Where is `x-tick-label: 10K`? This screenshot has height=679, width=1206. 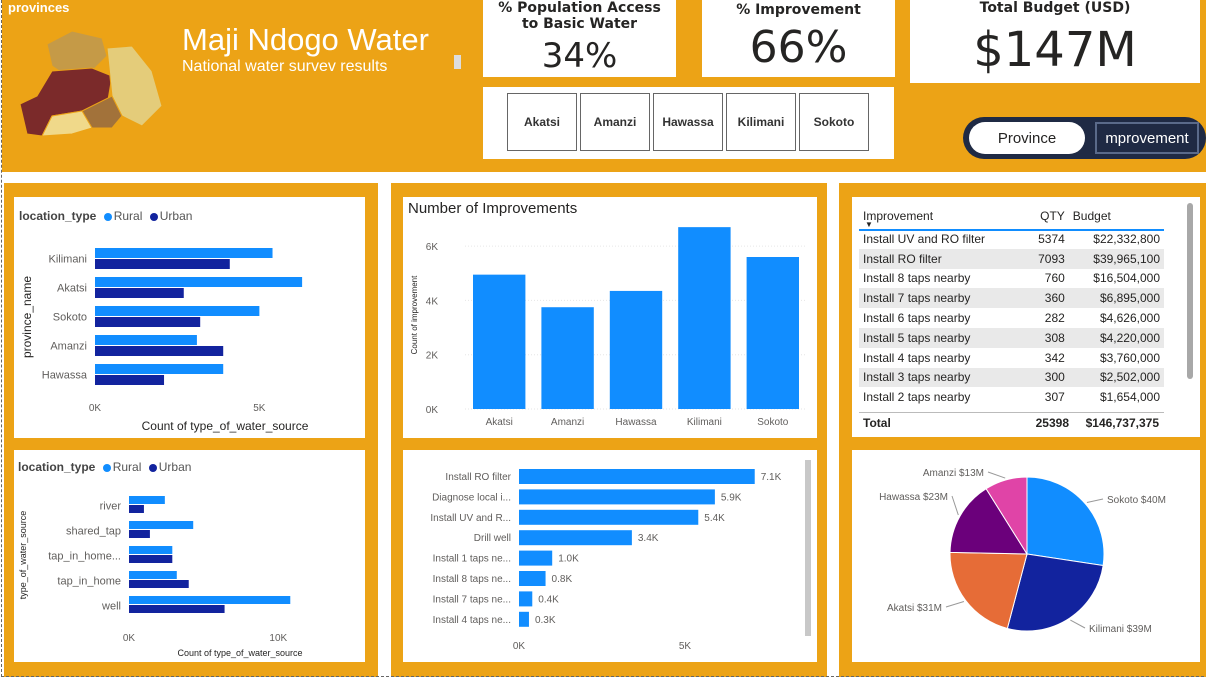 x-tick-label: 10K is located at coordinates (278, 638).